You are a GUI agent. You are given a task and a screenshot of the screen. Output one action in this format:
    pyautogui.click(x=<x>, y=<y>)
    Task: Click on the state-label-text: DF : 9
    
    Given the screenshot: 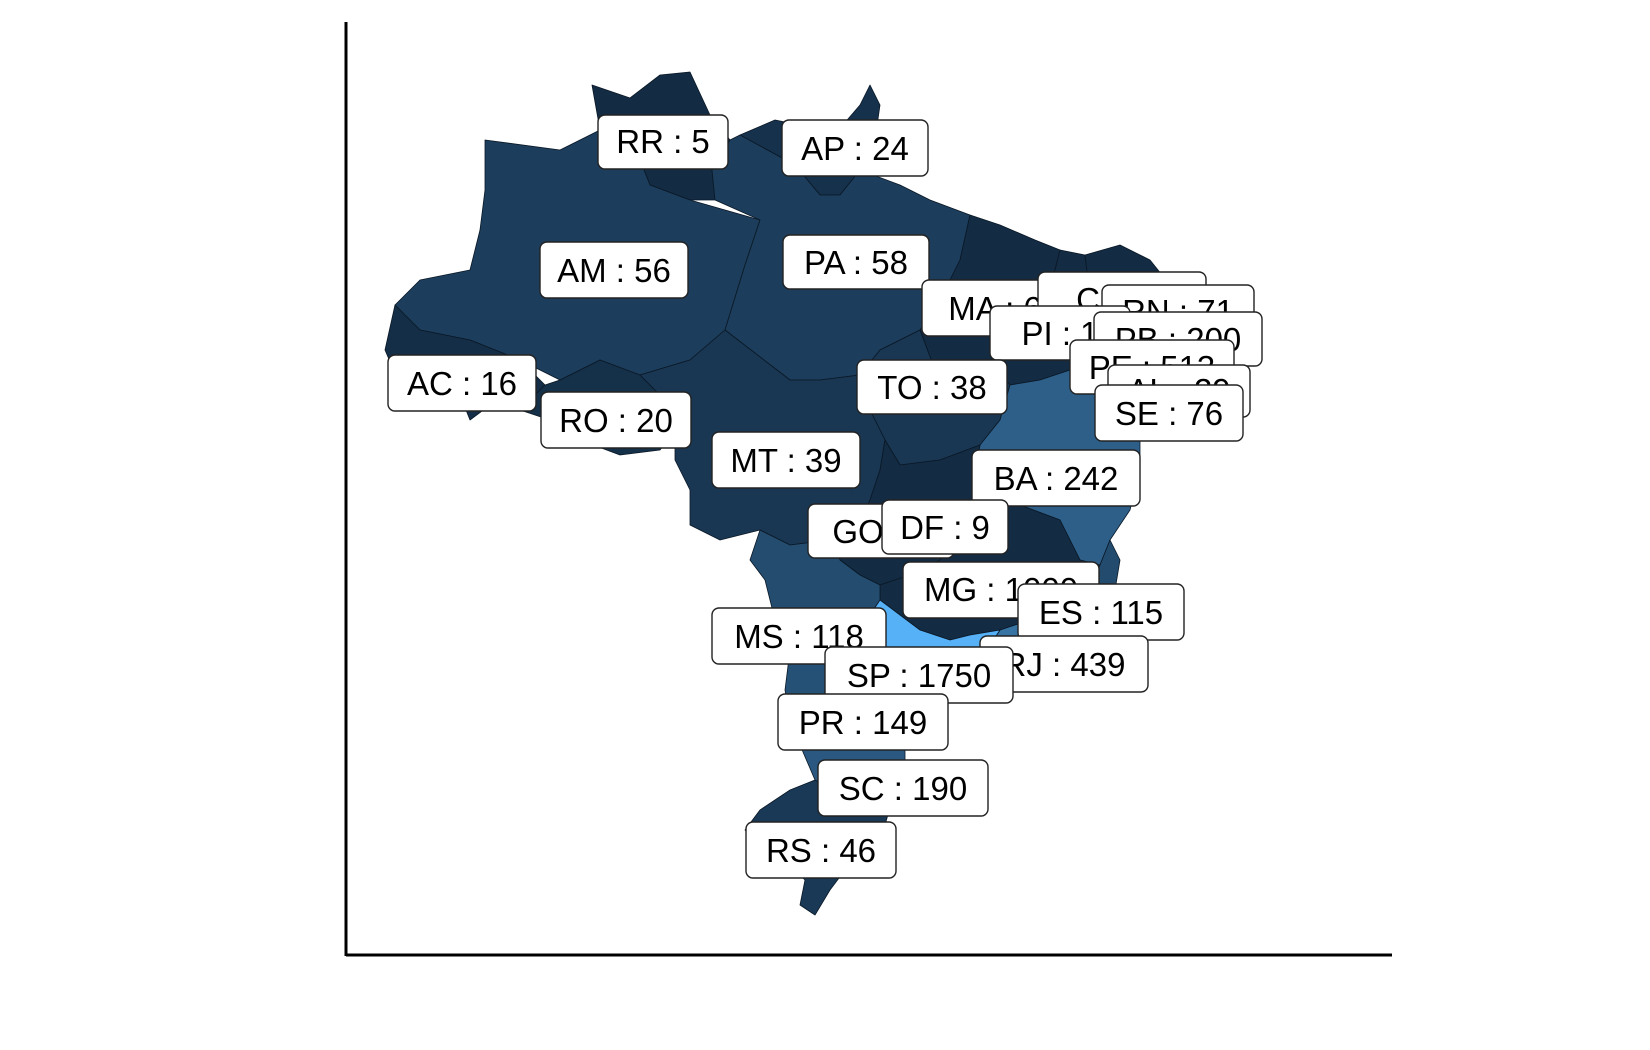 What is the action you would take?
    pyautogui.click(x=945, y=527)
    